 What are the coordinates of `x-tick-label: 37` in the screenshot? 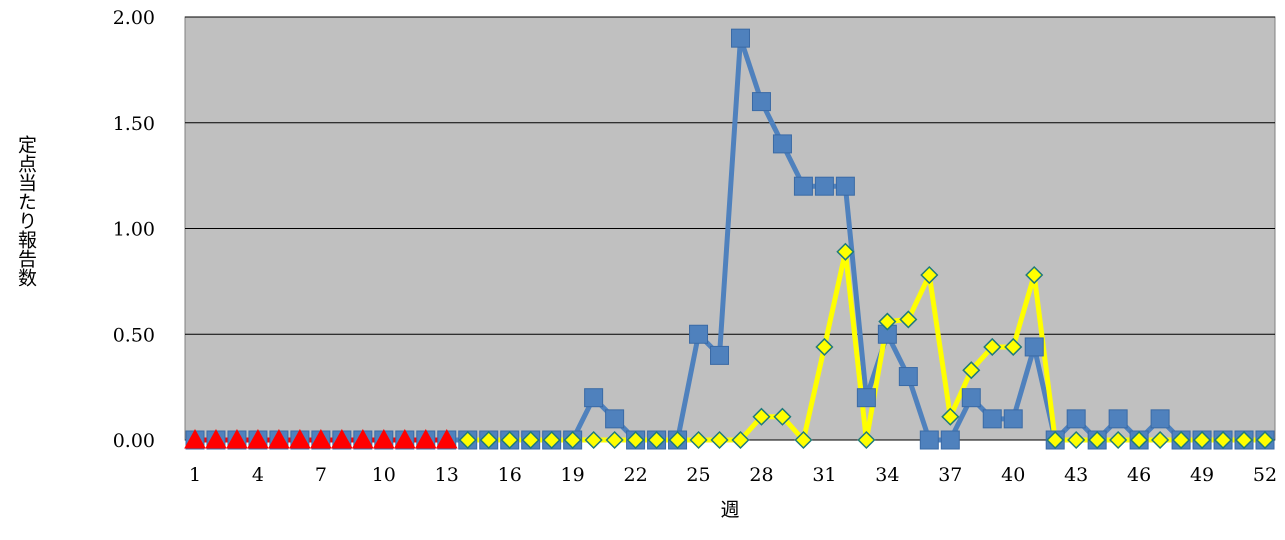 It's located at (950, 475).